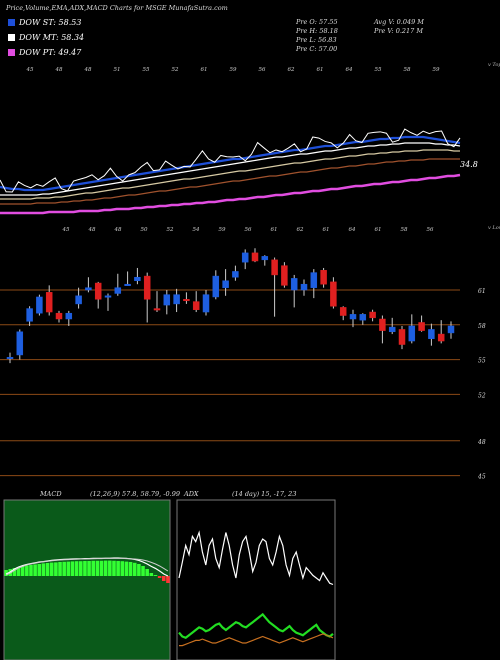 This screenshot has width=500, height=660. Describe the element at coordinates (404, 230) in the screenshot. I see `price-top-axis-label: 58` at that location.